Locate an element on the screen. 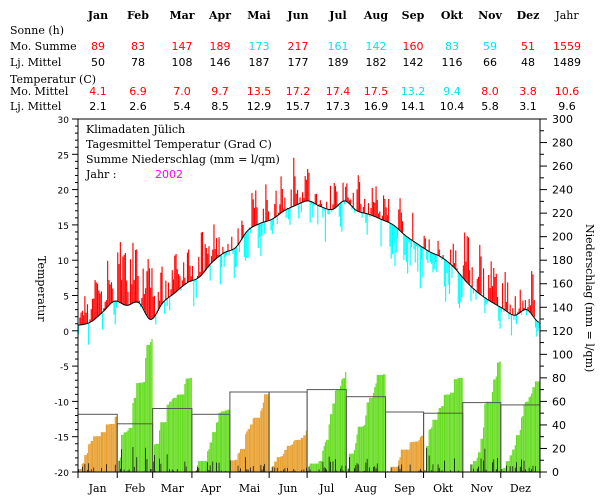 The height and width of the screenshot is (500, 600). month-header: Apr is located at coordinates (220, 15).